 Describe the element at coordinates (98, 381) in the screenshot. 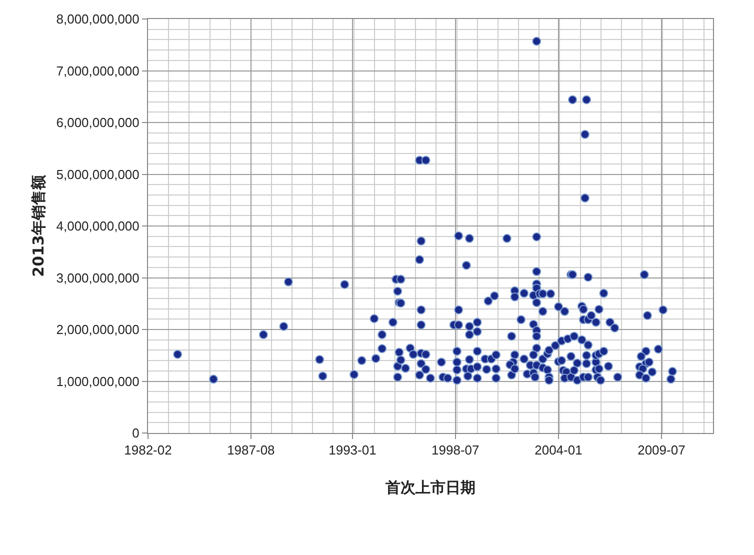

I see `y-tick-label: 1,000,000,000` at that location.